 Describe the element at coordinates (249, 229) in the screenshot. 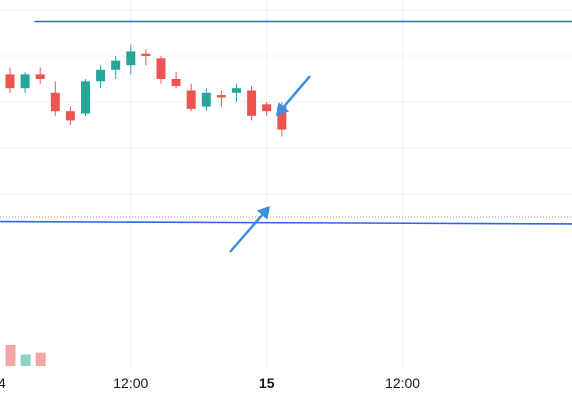

I see `annotation-arrow-up` at that location.